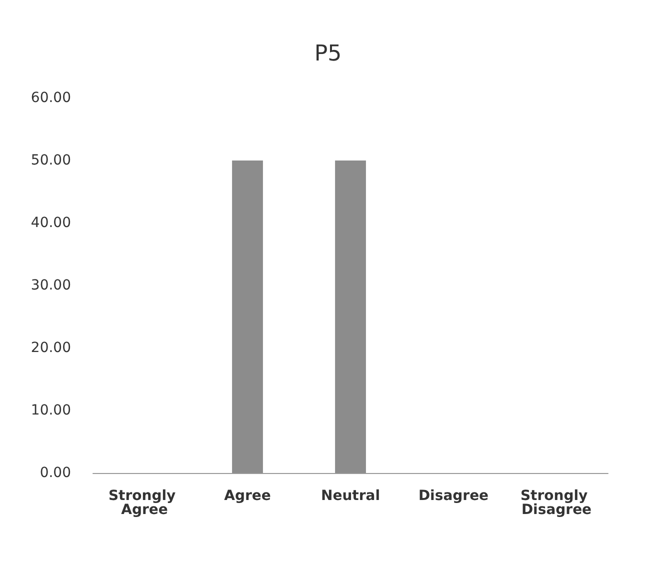  What do you see at coordinates (50, 348) in the screenshot?
I see `y-tick-label: 20.00` at bounding box center [50, 348].